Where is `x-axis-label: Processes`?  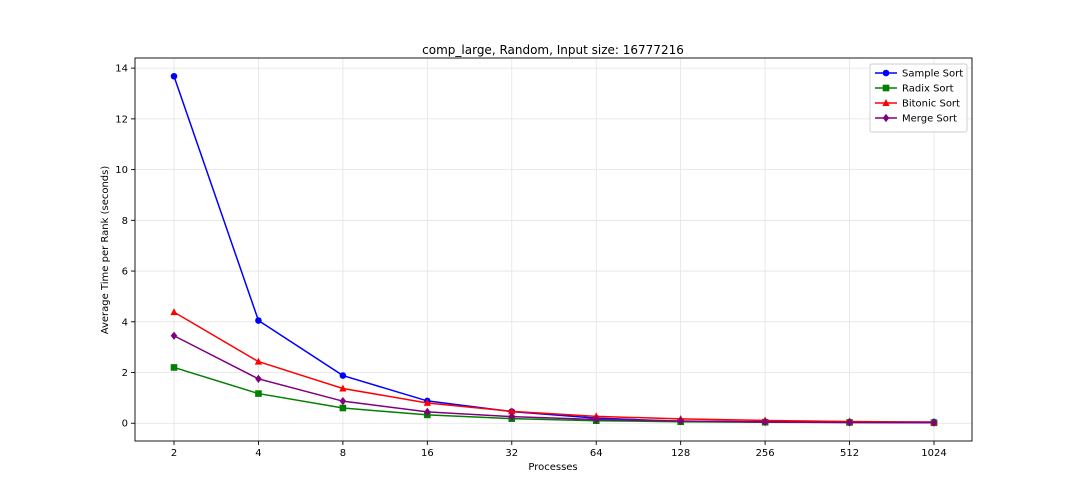
x-axis-label: Processes is located at coordinates (552, 467).